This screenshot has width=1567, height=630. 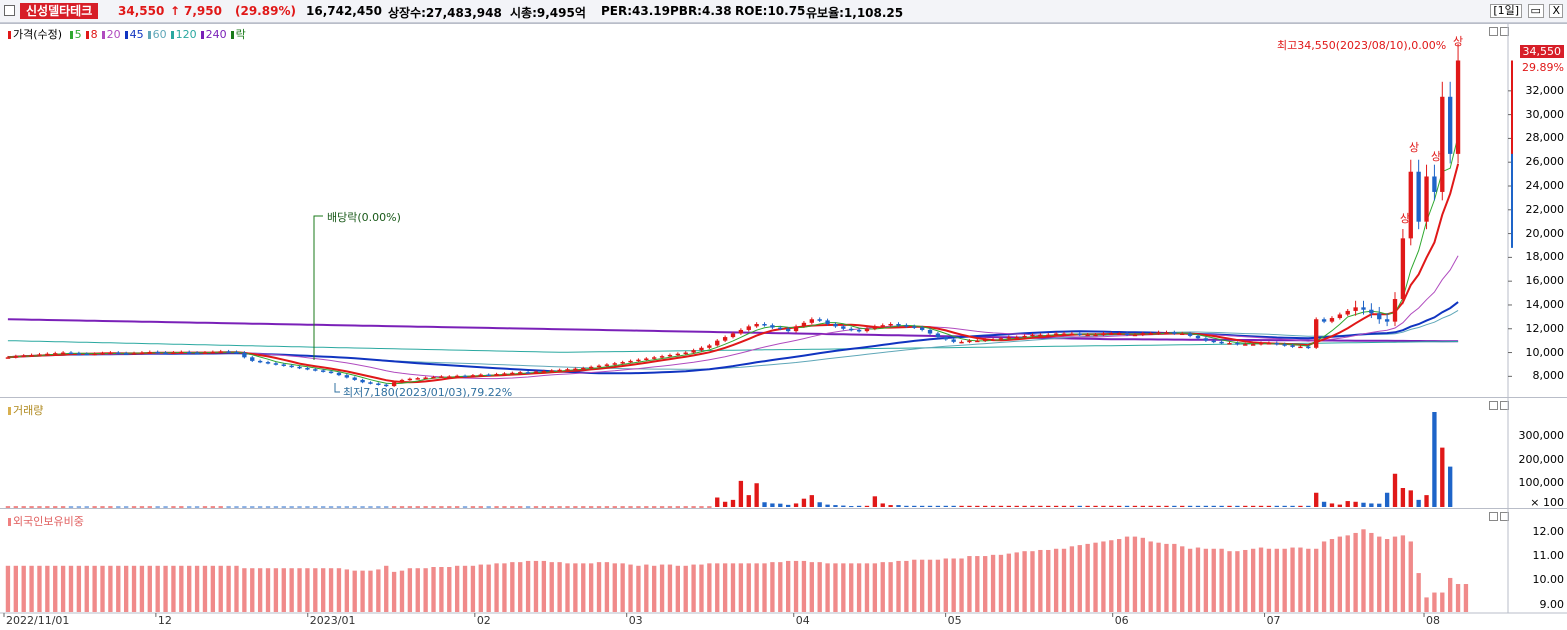 I want to click on price-axis-label: 32,000, so click(x=1545, y=90).